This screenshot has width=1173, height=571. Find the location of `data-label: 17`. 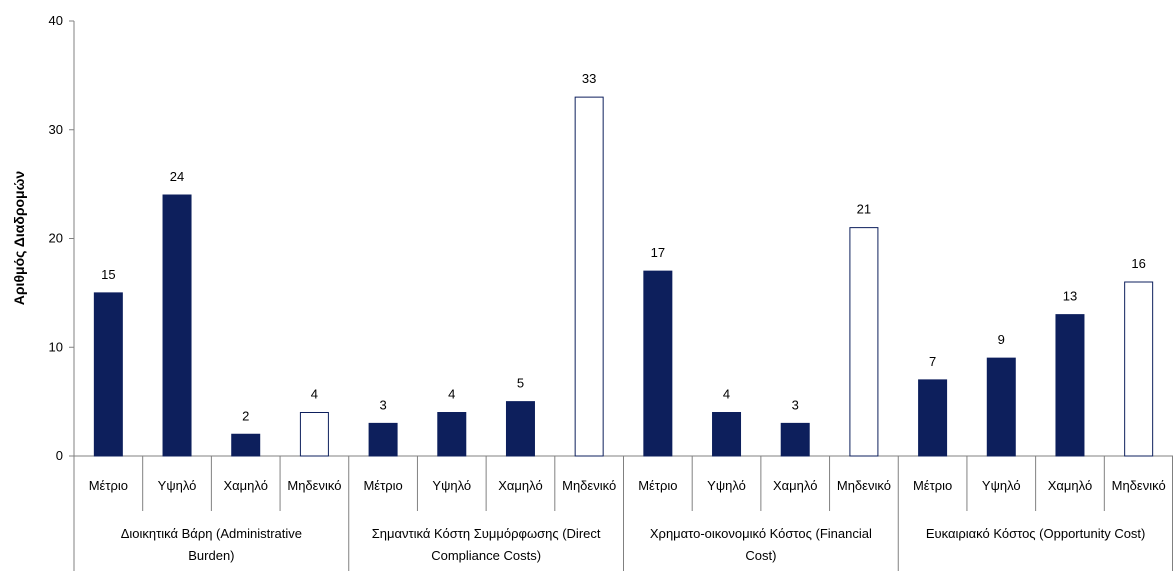

data-label: 17 is located at coordinates (658, 252).